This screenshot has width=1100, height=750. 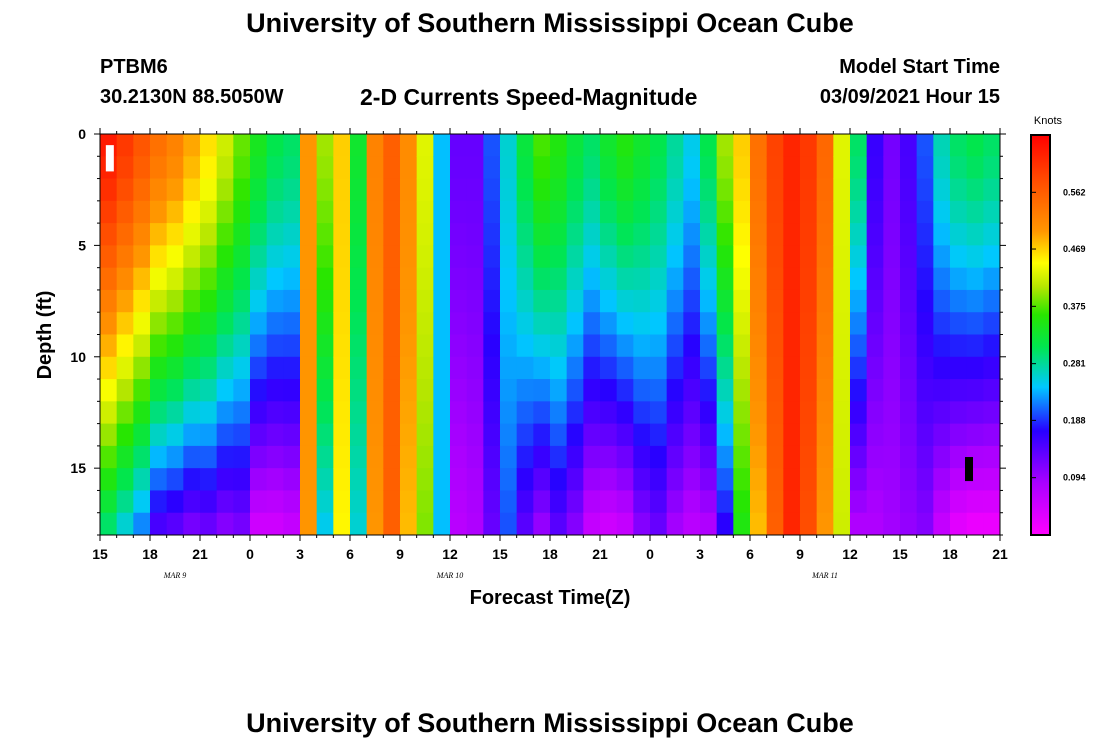 I want to click on x-tick-label: 15, so click(x=100, y=554).